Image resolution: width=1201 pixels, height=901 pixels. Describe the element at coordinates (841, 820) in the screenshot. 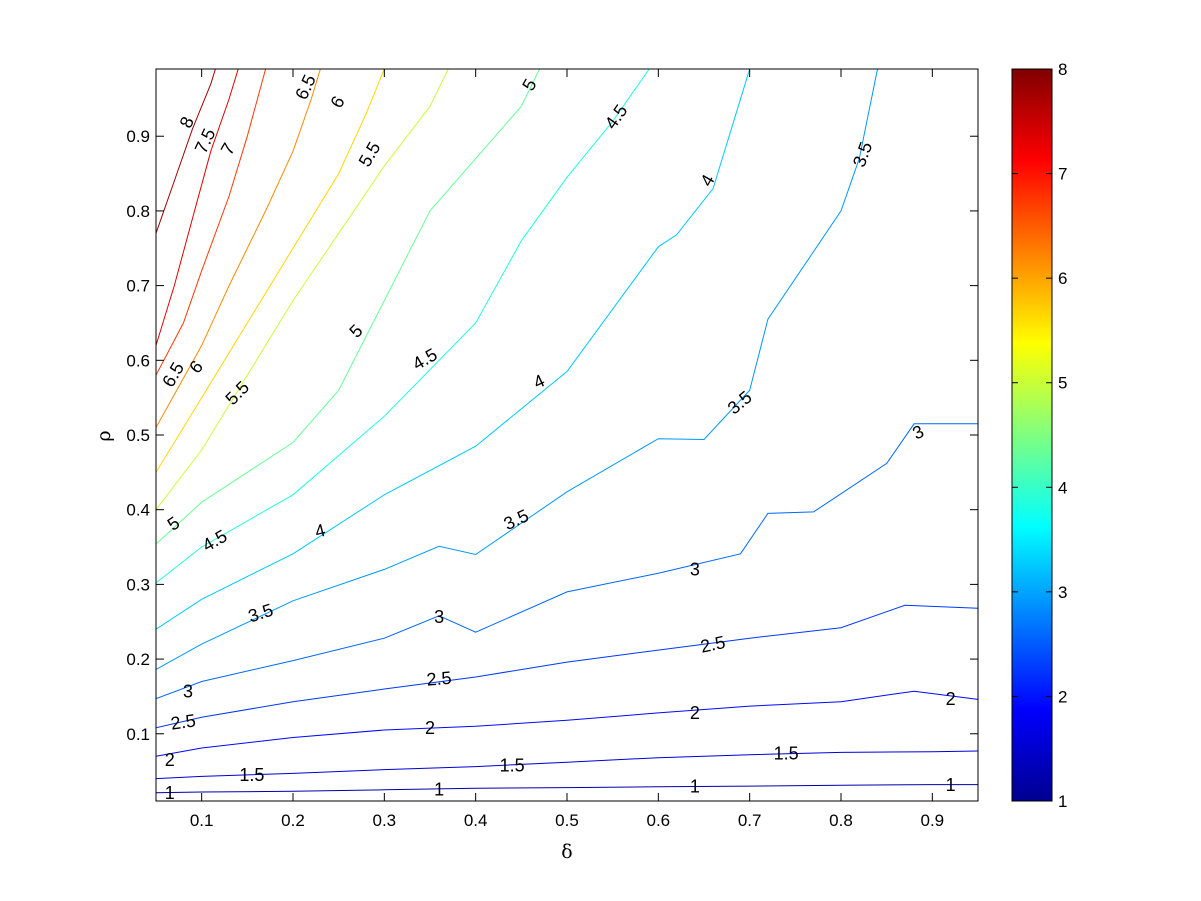

I see `x-tick-label: 0.8` at that location.